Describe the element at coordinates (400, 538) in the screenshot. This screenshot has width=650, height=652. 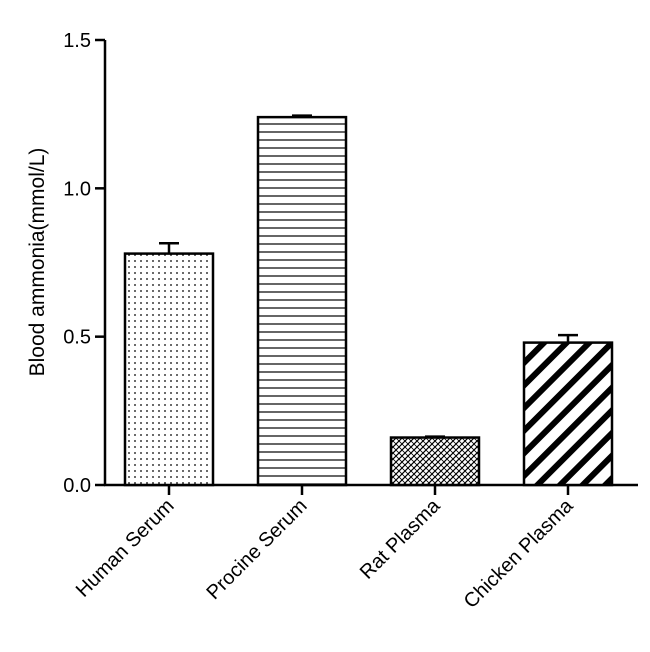
I see `x-tick-label: Rat Plasma` at that location.